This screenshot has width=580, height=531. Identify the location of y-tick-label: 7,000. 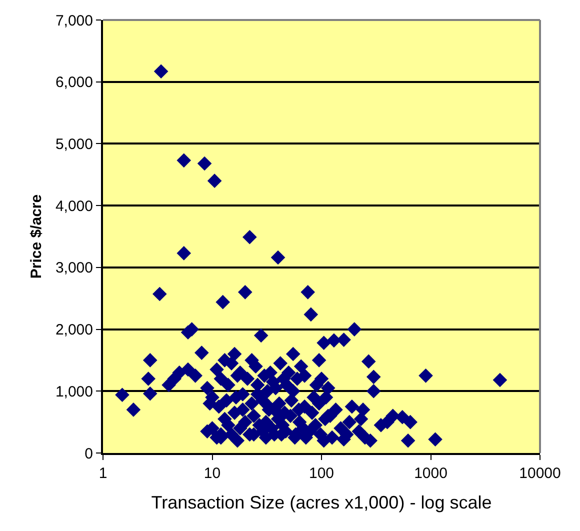
(74, 21).